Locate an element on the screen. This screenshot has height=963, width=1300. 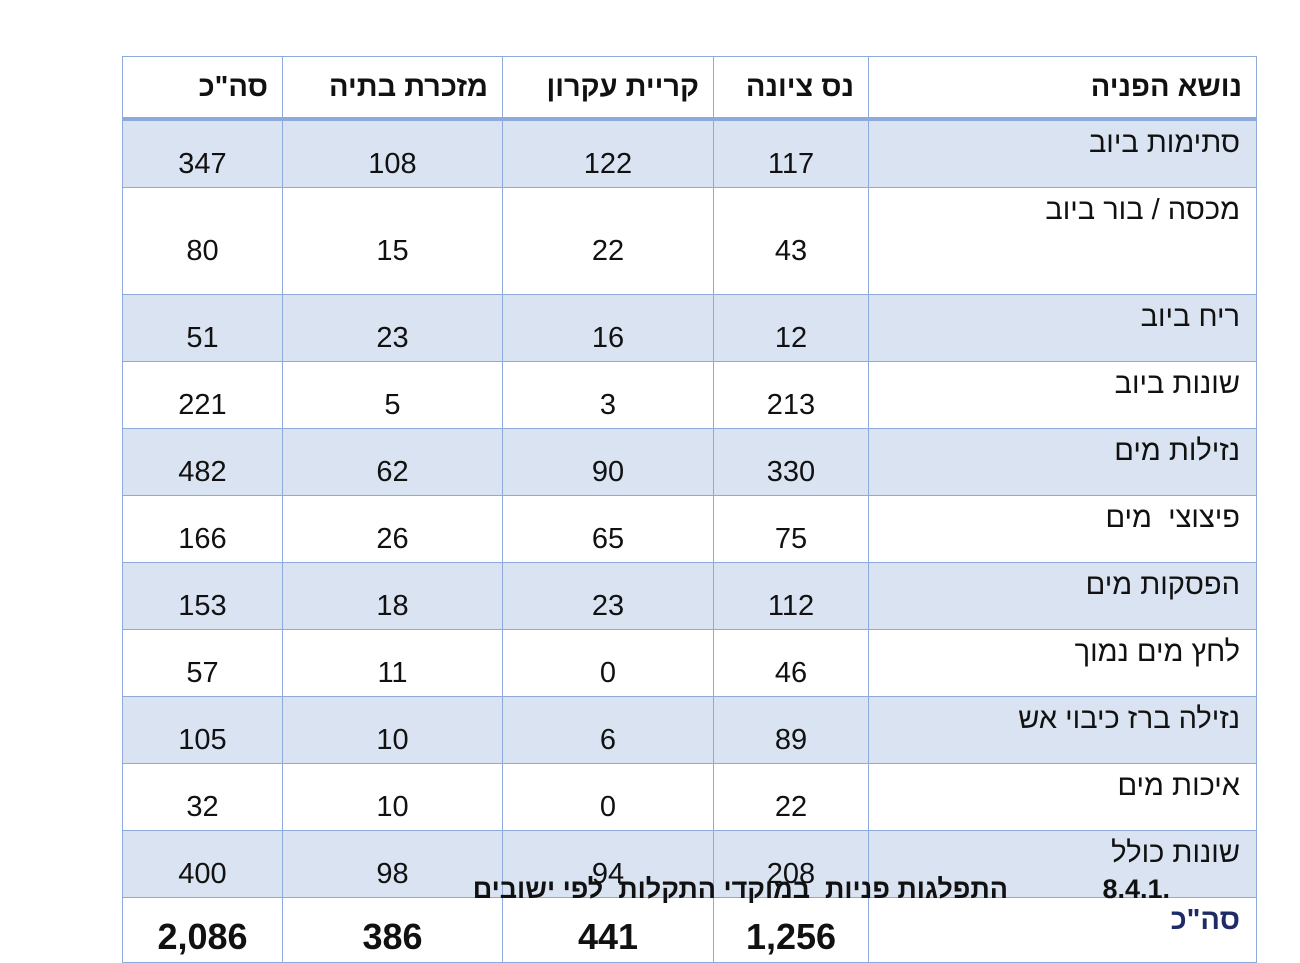
caption-number: 8.4.1. is located at coordinates (1136, 889).